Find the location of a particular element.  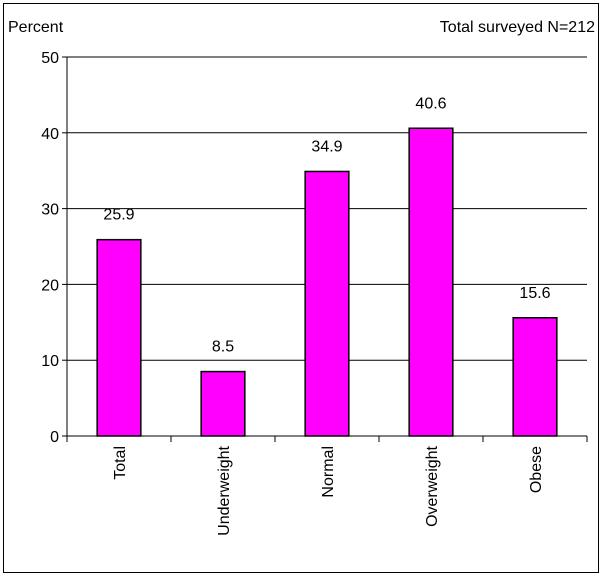

y-tick-label: 50 is located at coordinates (50, 58).